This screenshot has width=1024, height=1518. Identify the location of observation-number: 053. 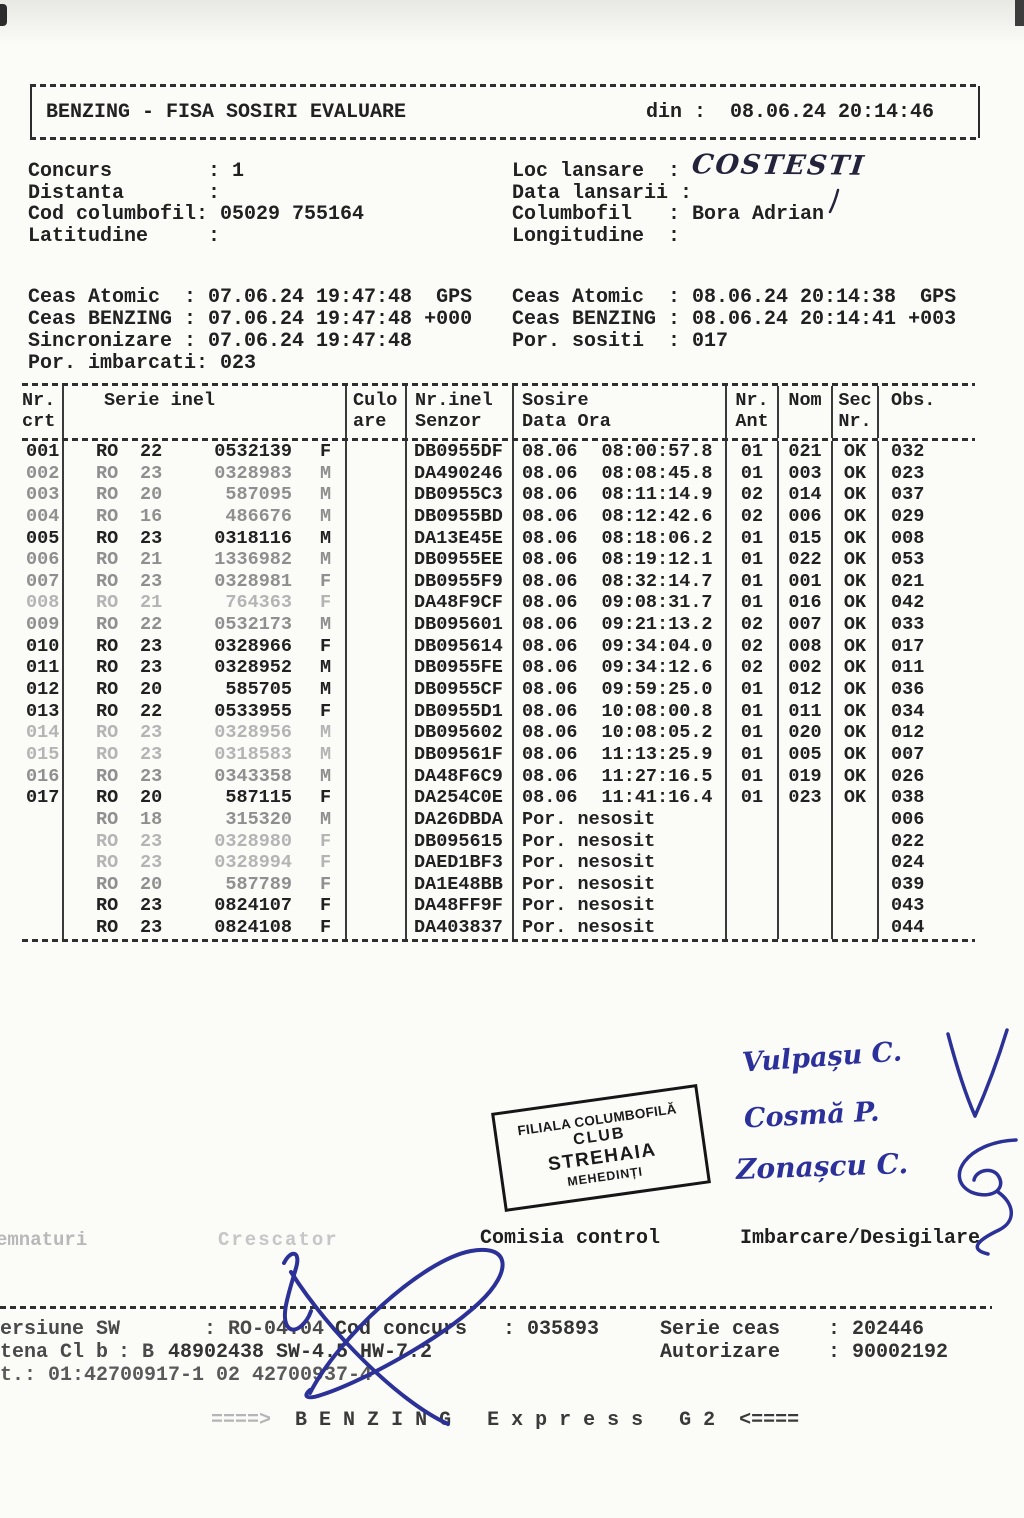
(926, 560).